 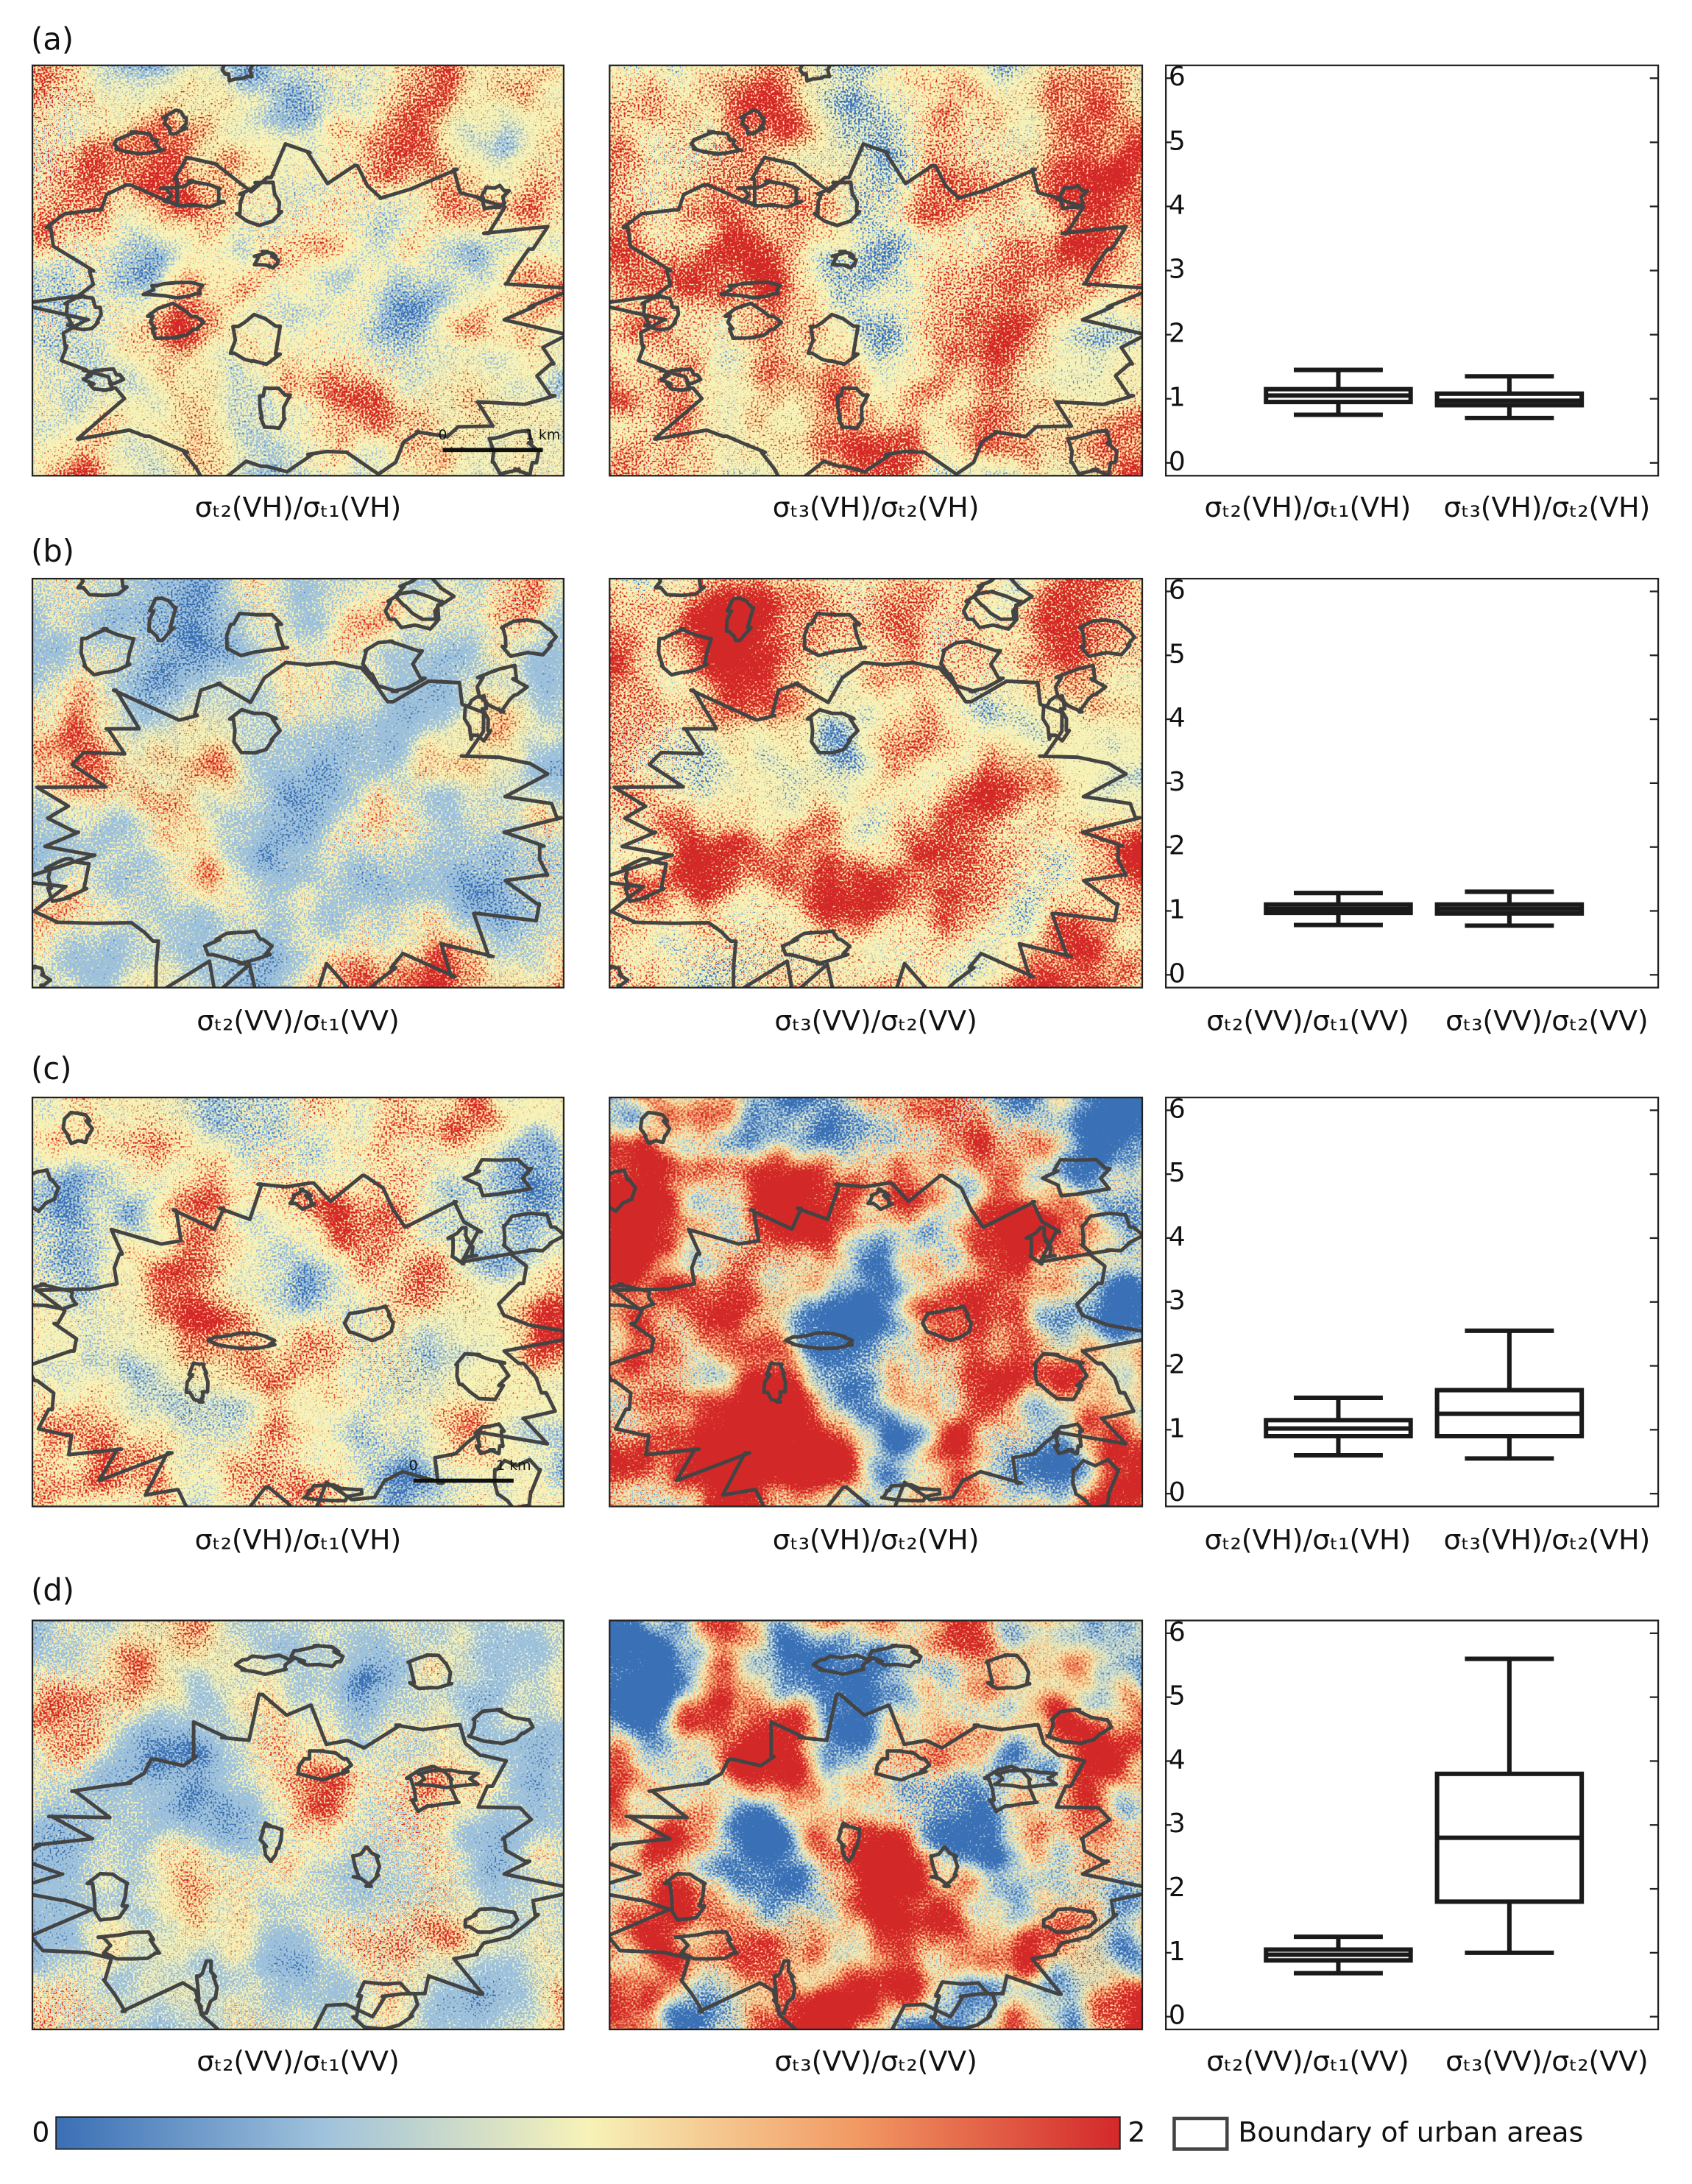 What do you see at coordinates (52, 551) in the screenshot?
I see `panel-label: (b)` at bounding box center [52, 551].